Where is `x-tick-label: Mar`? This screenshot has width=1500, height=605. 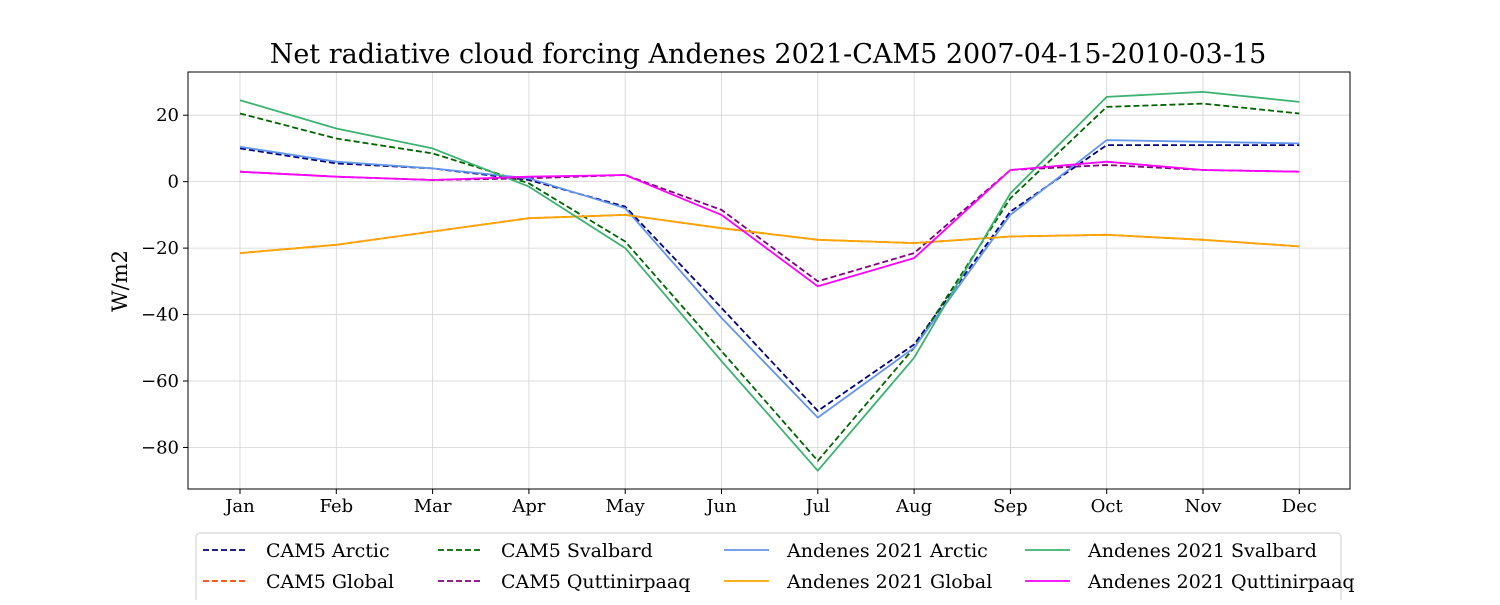
x-tick-label: Mar is located at coordinates (433, 506).